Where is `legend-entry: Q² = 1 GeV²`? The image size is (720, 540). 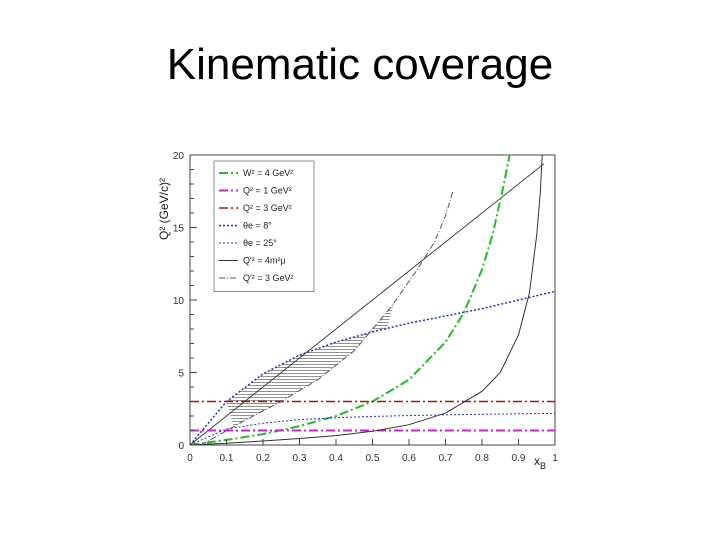
legend-entry: Q² = 1 GeV² is located at coordinates (267, 191).